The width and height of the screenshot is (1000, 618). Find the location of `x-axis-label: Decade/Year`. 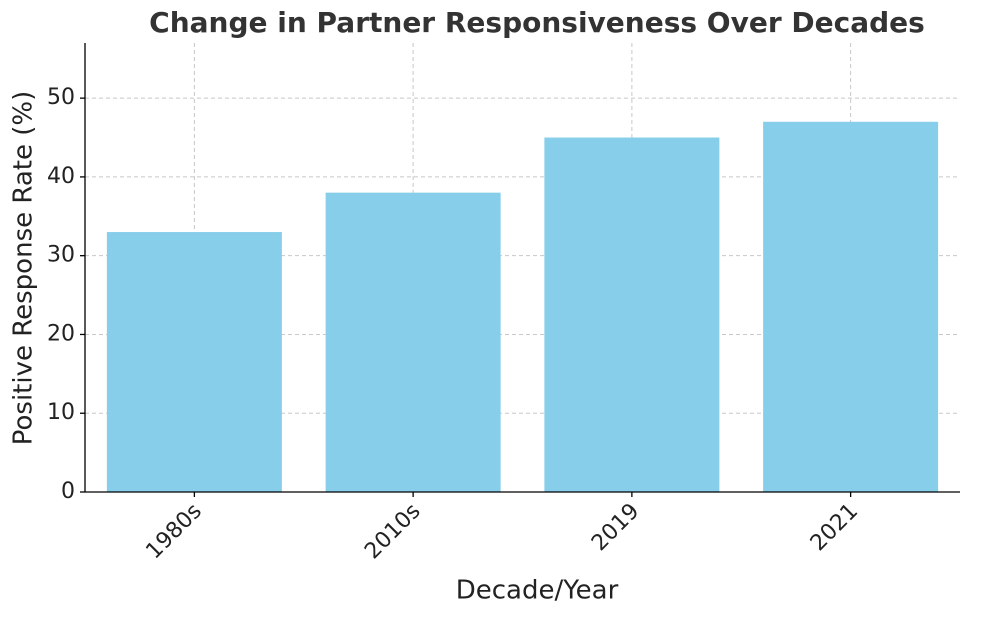

x-axis-label: Decade/Year is located at coordinates (537, 591).